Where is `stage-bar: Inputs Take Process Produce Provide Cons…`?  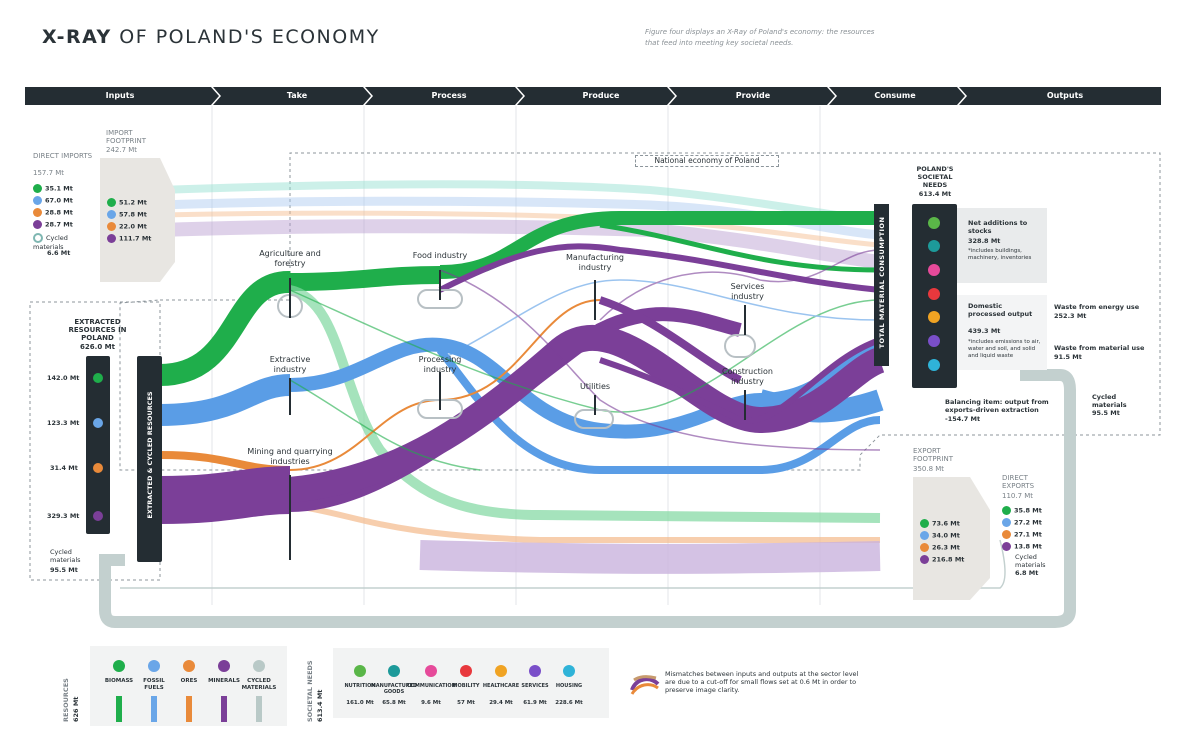
stage-bar: Inputs Take Process Produce Provide Cons… is located at coordinates (593, 96).